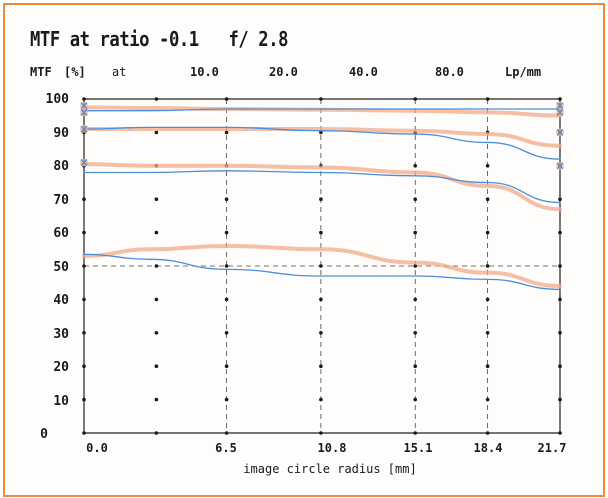 This screenshot has width=608, height=498. Describe the element at coordinates (61, 200) in the screenshot. I see `y-tick-label: 70` at that location.